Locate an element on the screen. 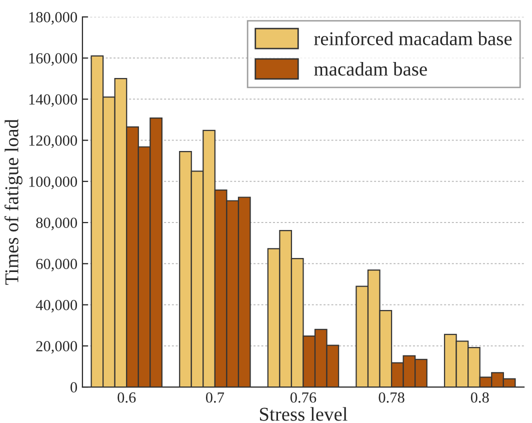 The width and height of the screenshot is (532, 423). x-tick-label: 0.78 is located at coordinates (391, 397).